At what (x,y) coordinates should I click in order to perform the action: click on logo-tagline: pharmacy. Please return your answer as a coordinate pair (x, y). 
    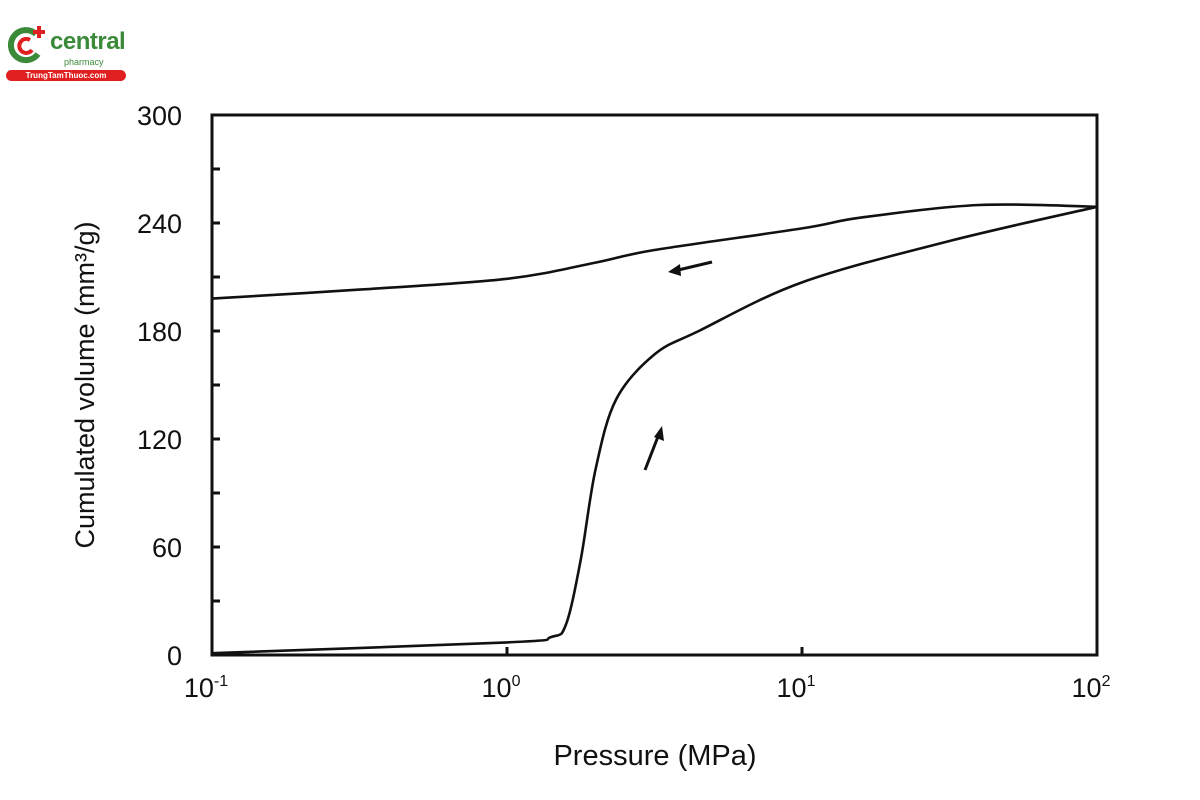
    Looking at the image, I should click on (84, 62).